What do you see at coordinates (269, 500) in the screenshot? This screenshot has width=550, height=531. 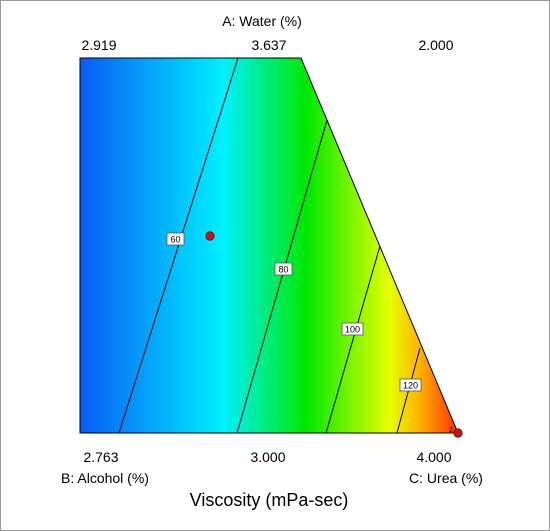 I see `chart-title: Viscosity (mPa-sec)` at bounding box center [269, 500].